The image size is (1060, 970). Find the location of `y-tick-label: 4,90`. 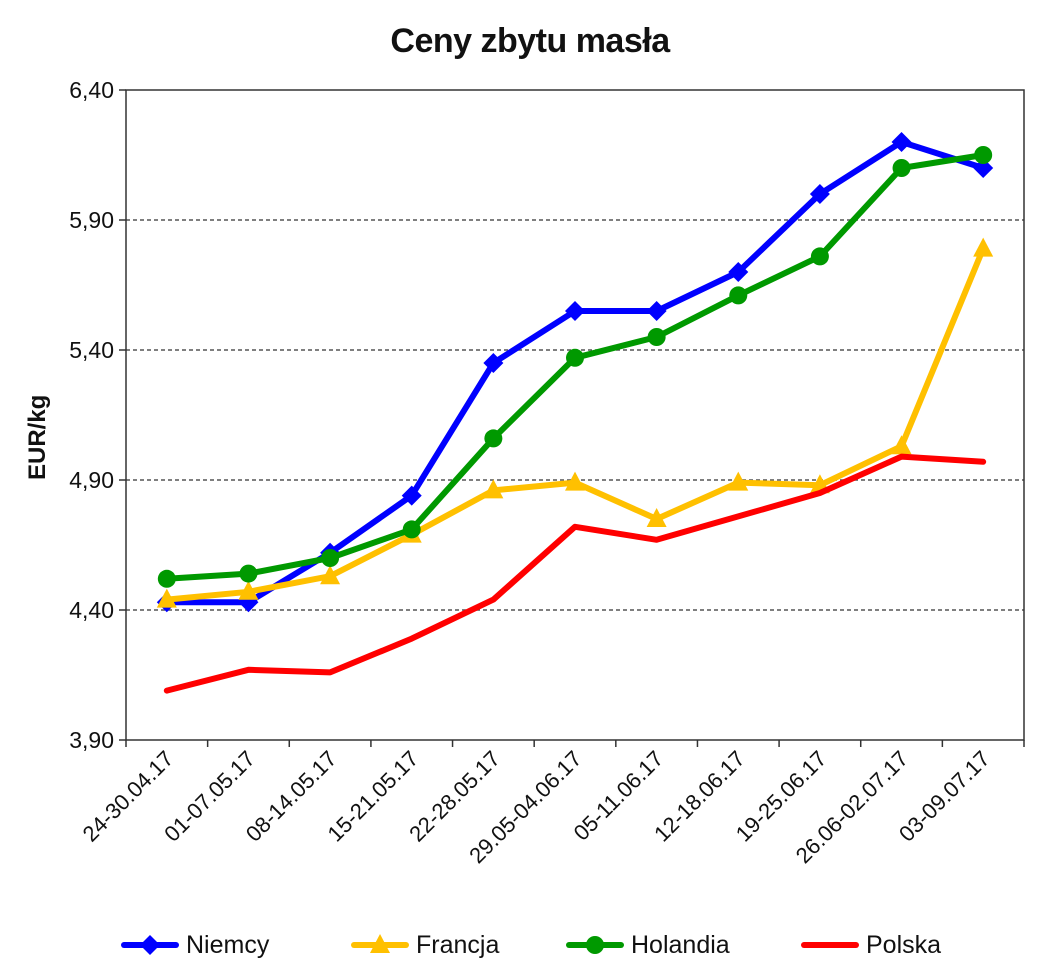

y-tick-label: 4,90 is located at coordinates (91, 480).